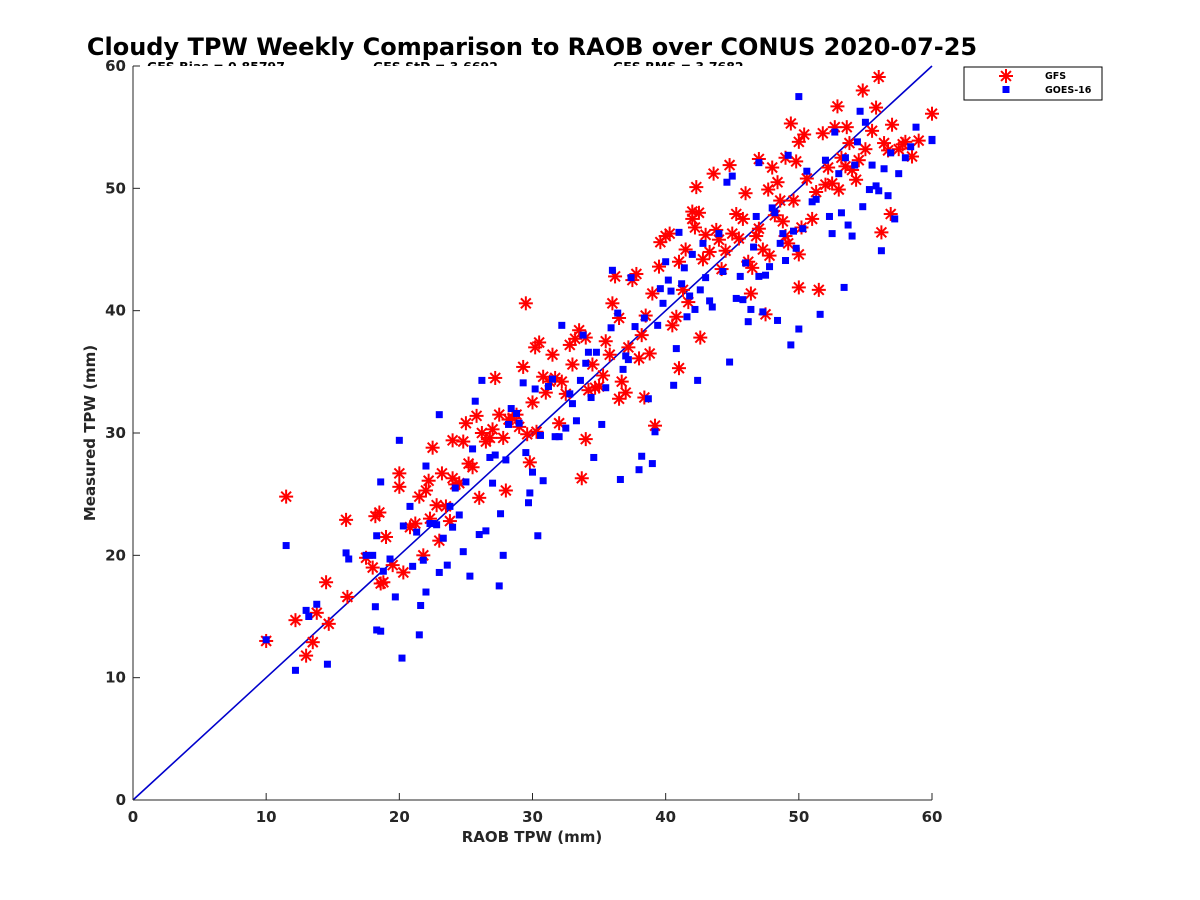 The image size is (1200, 900). Describe the element at coordinates (133, 817) in the screenshot. I see `x-tick-label: 0` at that location.